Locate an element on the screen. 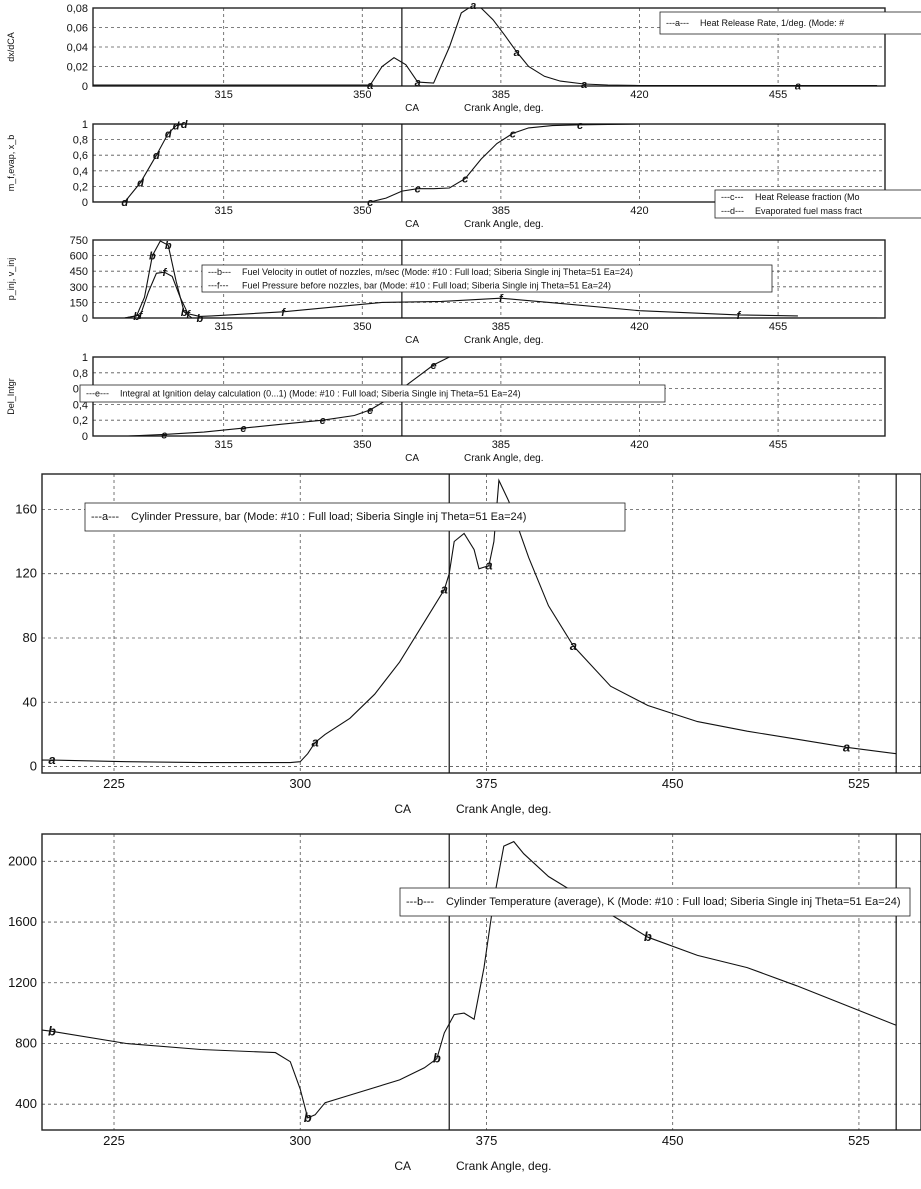 This screenshot has height=1189, width=921. y-tick-label: 0,8 is located at coordinates (80, 374).